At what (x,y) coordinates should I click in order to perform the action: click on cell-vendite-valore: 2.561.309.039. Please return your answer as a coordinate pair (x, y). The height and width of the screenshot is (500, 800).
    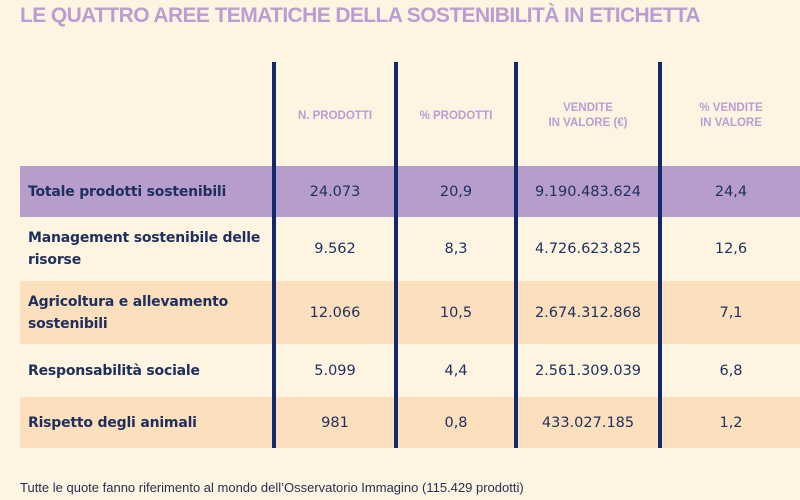
    Looking at the image, I should click on (588, 370).